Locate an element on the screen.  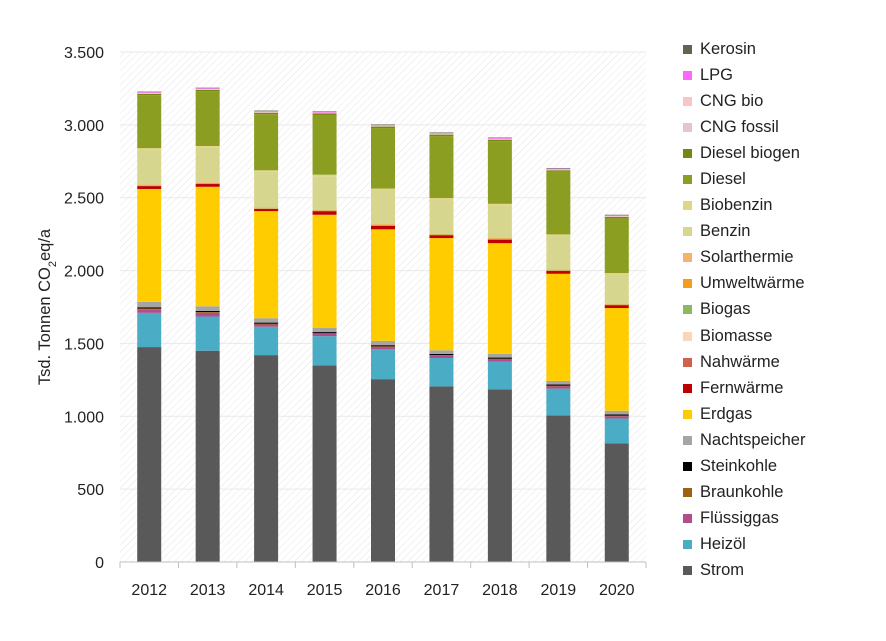
legend-label: Steinkohle is located at coordinates (739, 466).